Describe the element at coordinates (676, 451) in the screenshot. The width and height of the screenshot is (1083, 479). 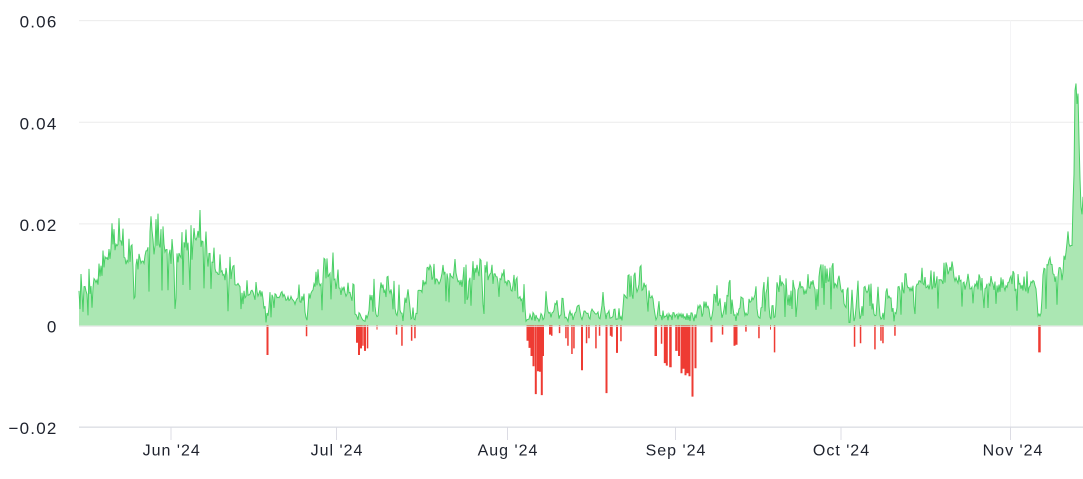
I see `svg-text: Sep '24` at that location.